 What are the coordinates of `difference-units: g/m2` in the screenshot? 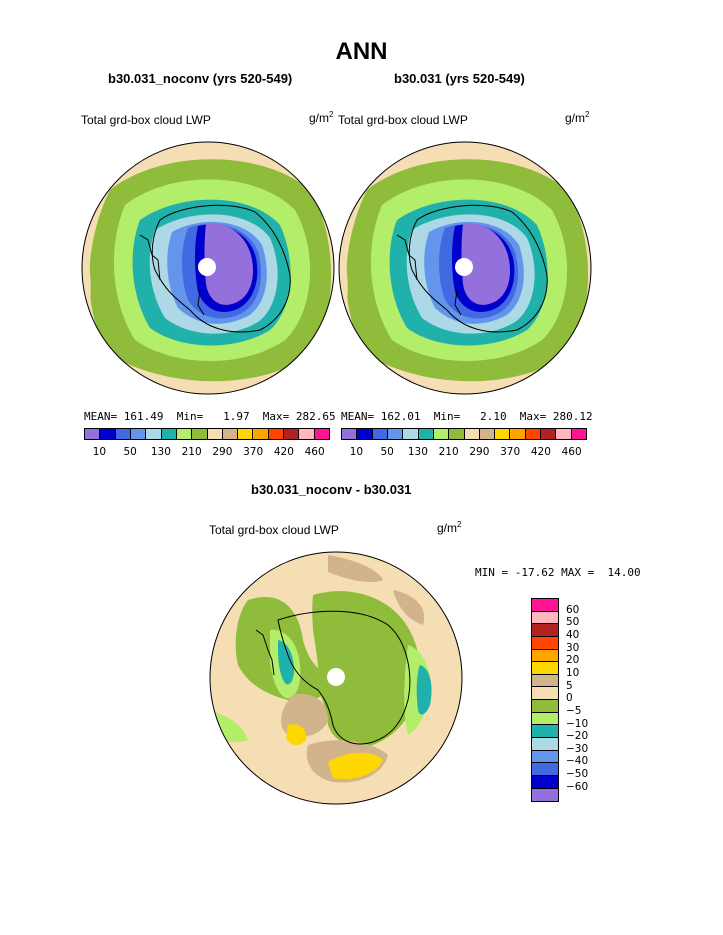 It's located at (449, 527).